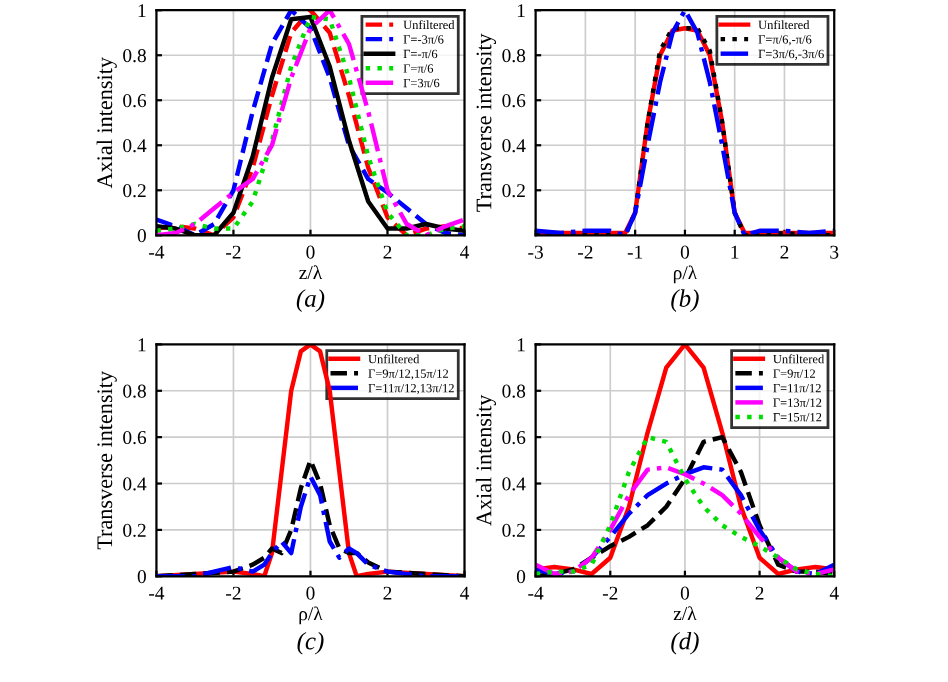 Image resolution: width=948 pixels, height=682 pixels. What do you see at coordinates (310, 300) in the screenshot?
I see `text: (a)` at bounding box center [310, 300].